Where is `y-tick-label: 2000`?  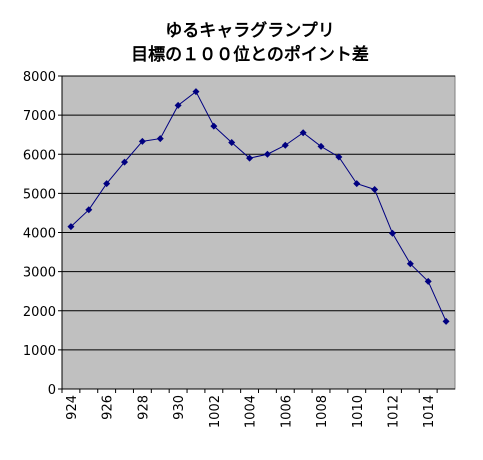 y-tick-label: 2000 is located at coordinates (39, 312).